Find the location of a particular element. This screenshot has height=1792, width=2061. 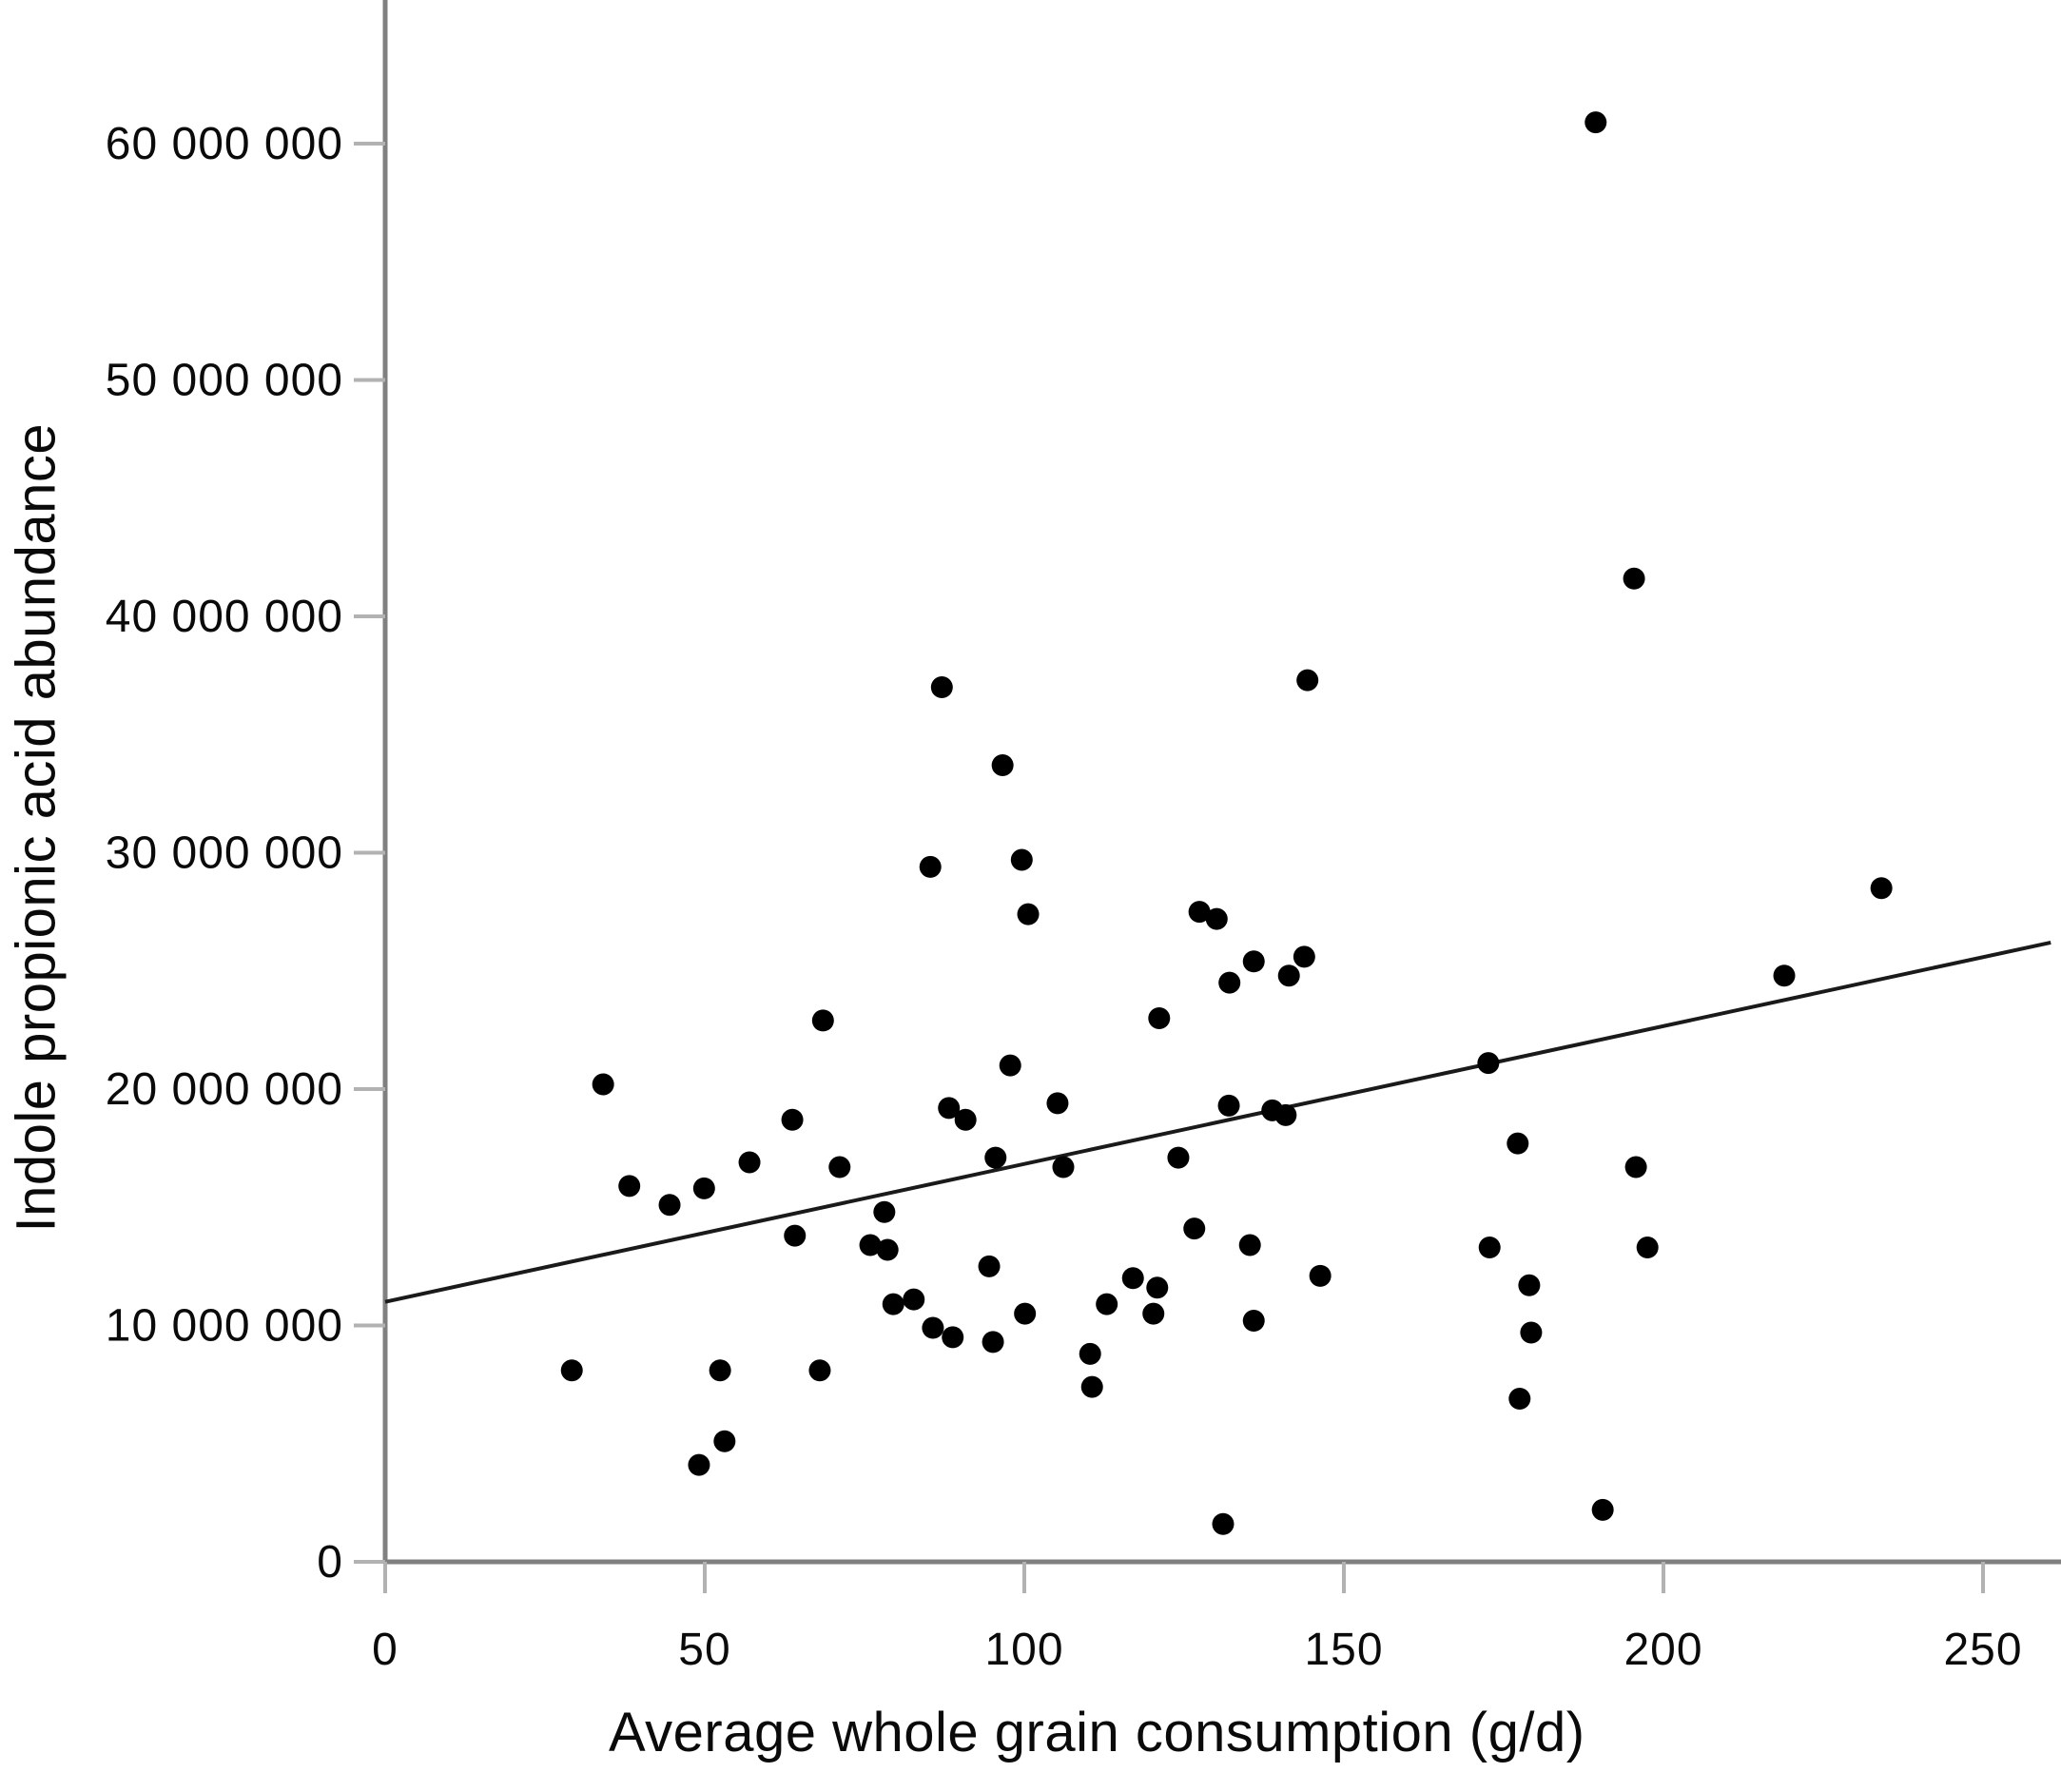

y-tick-label: 30 000 000 is located at coordinates (224, 853).